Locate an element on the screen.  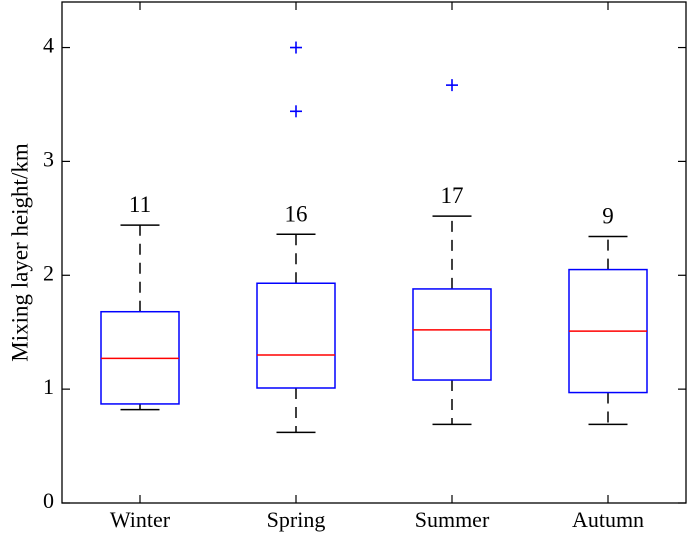
box-group-summer: 17 is located at coordinates (452, 252).